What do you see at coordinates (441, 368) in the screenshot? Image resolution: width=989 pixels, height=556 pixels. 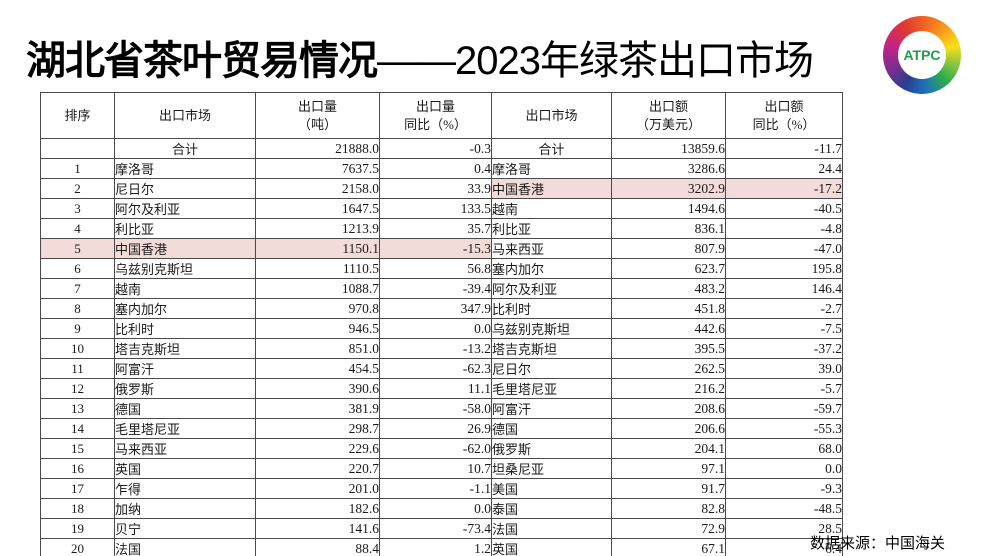 I see `table-row: 11 阿富汗 454.5 -62.3 尼日尔 262.5 39.0` at bounding box center [441, 368].